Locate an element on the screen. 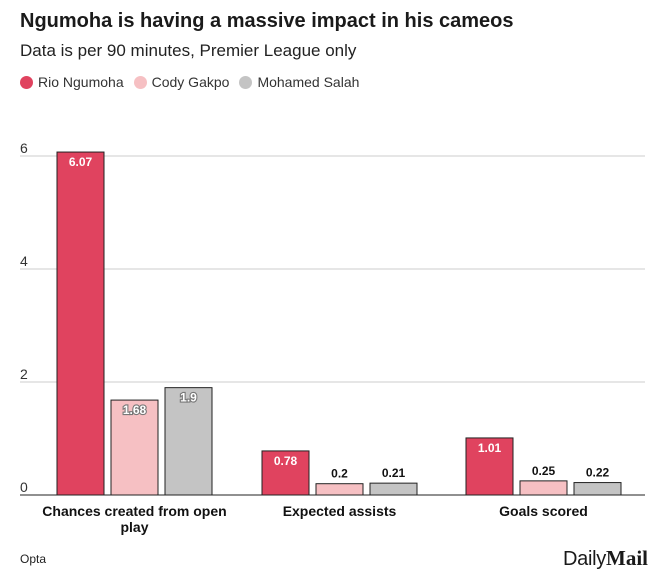  x-tick-label-chances-created-from-open-play: Chances created from open play is located at coordinates (134, 519).